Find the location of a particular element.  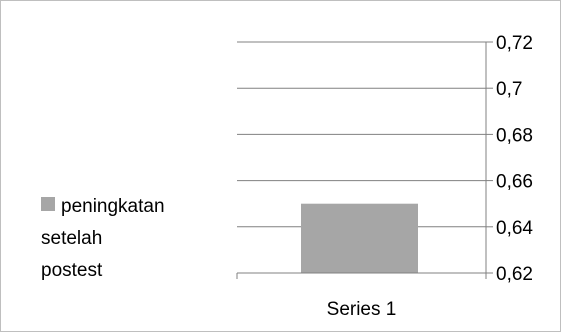

y-tick-label: 0,68 is located at coordinates (514, 135).